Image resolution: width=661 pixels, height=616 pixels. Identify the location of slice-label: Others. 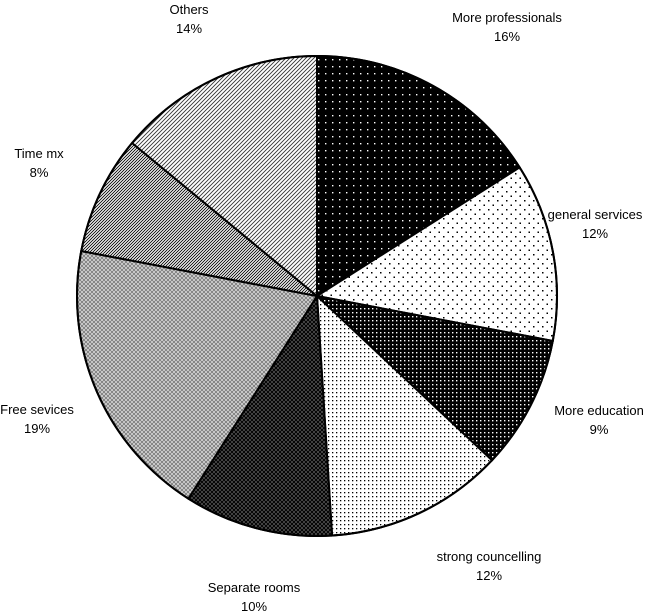
(189, 9).